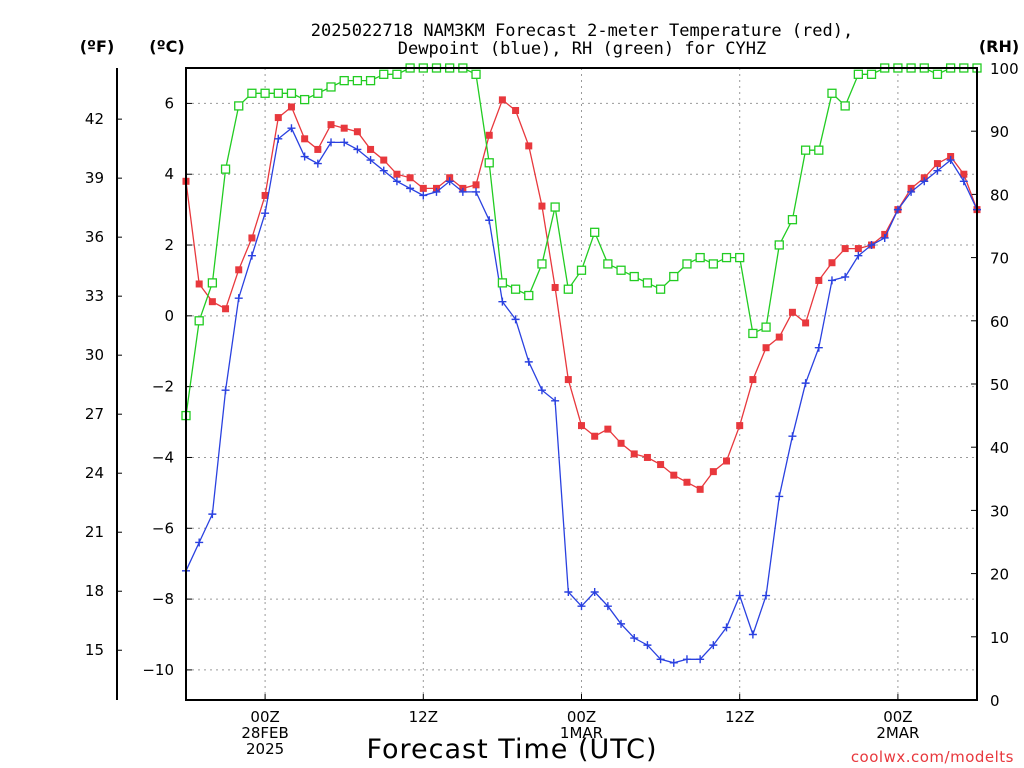 This screenshot has width=1024, height=768. Describe the element at coordinates (511, 749) in the screenshot. I see `x-axis-title: Forecast Time (UTC)` at that location.